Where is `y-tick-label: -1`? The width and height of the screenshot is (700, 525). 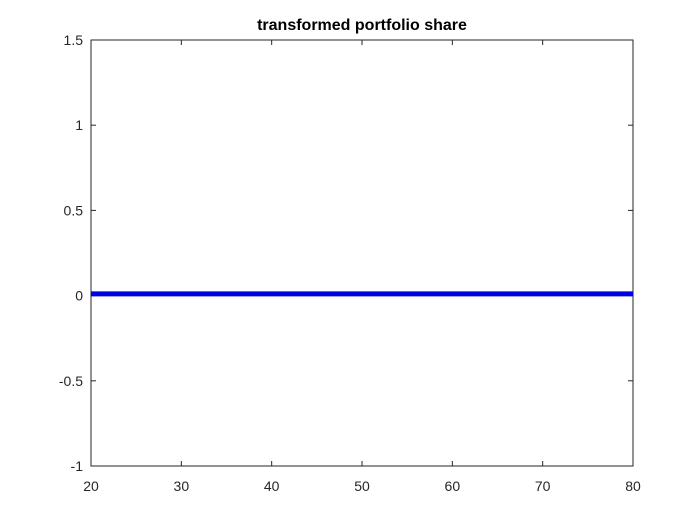
y-tick-label: -1 is located at coordinates (77, 466).